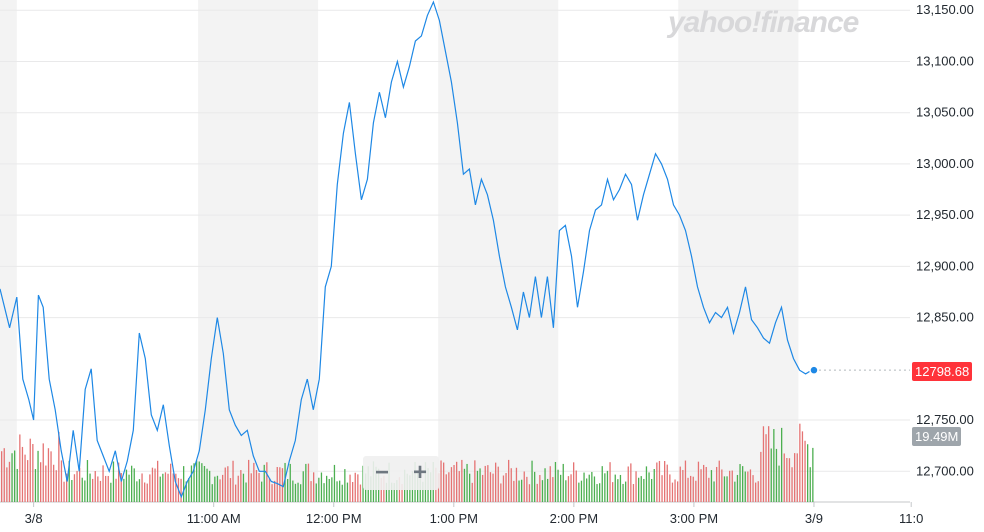 The image size is (984, 532). Describe the element at coordinates (419, 472) in the screenshot. I see `zoom-in-button: +` at that location.